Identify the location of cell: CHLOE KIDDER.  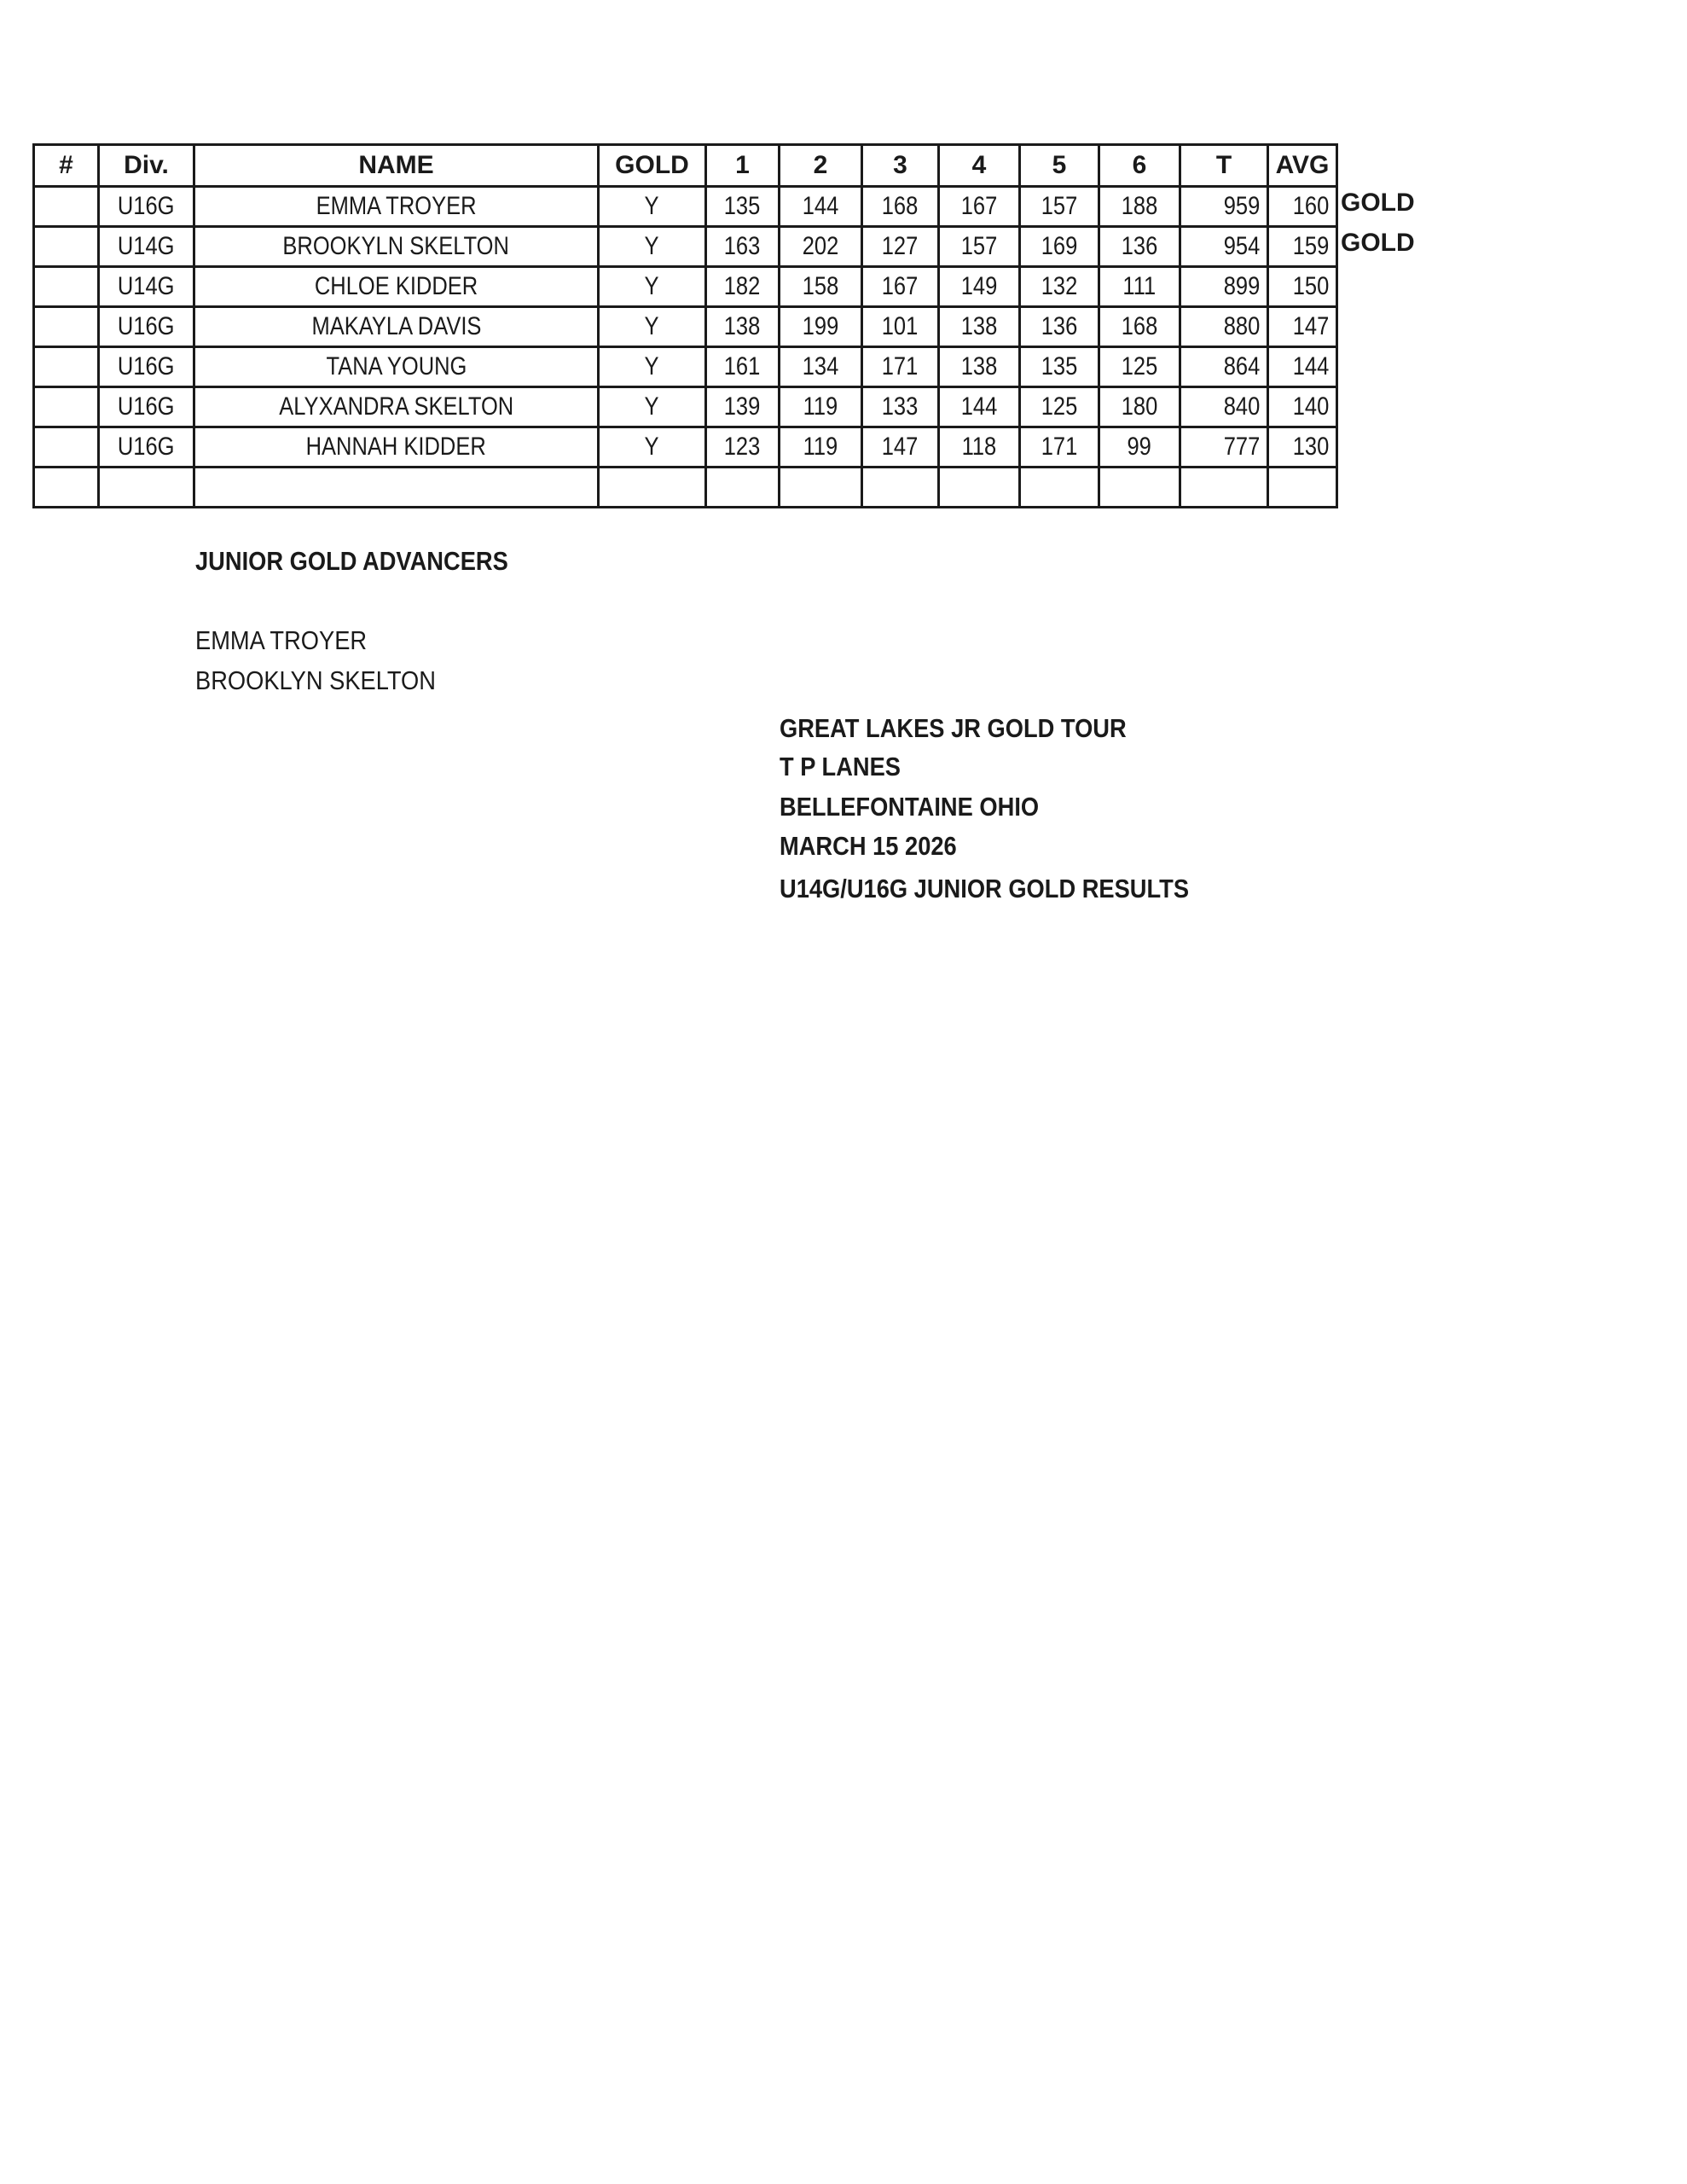
(396, 286).